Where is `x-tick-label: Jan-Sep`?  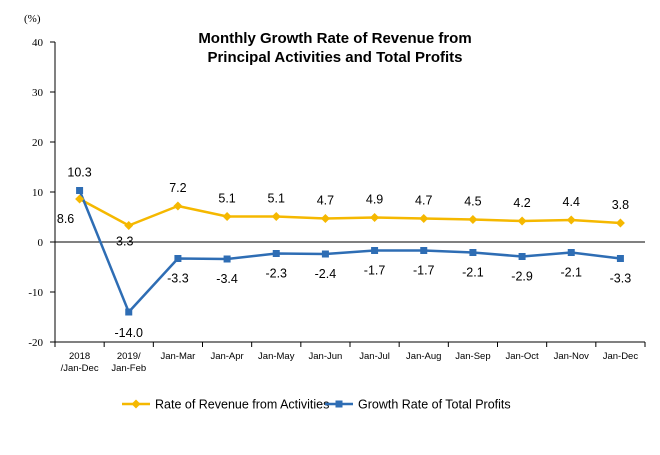
x-tick-label: Jan-Sep is located at coordinates (472, 356).